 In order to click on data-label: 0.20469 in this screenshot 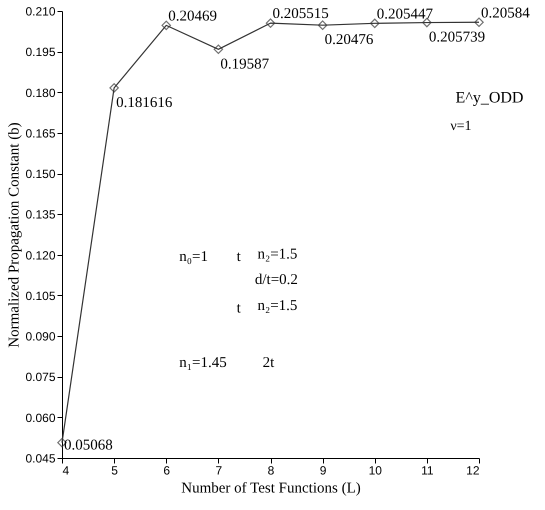, I will do `click(192, 16)`.